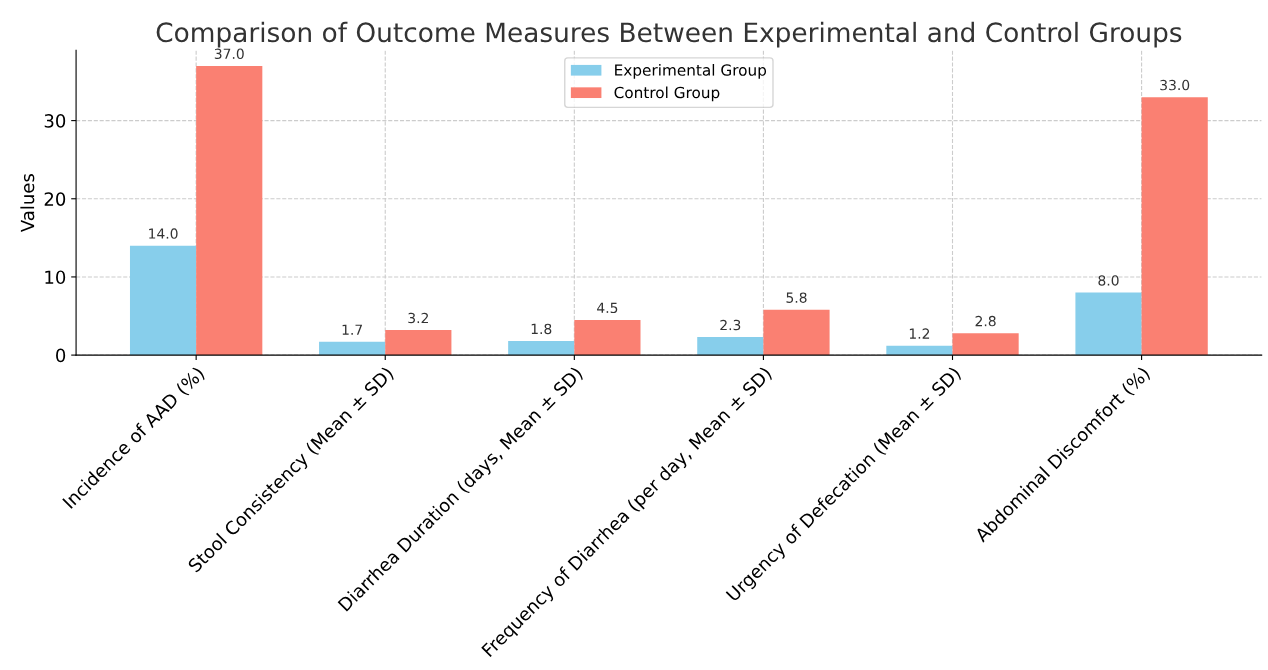 The height and width of the screenshot is (670, 1268). I want to click on data-label: 4.5, so click(607, 308).